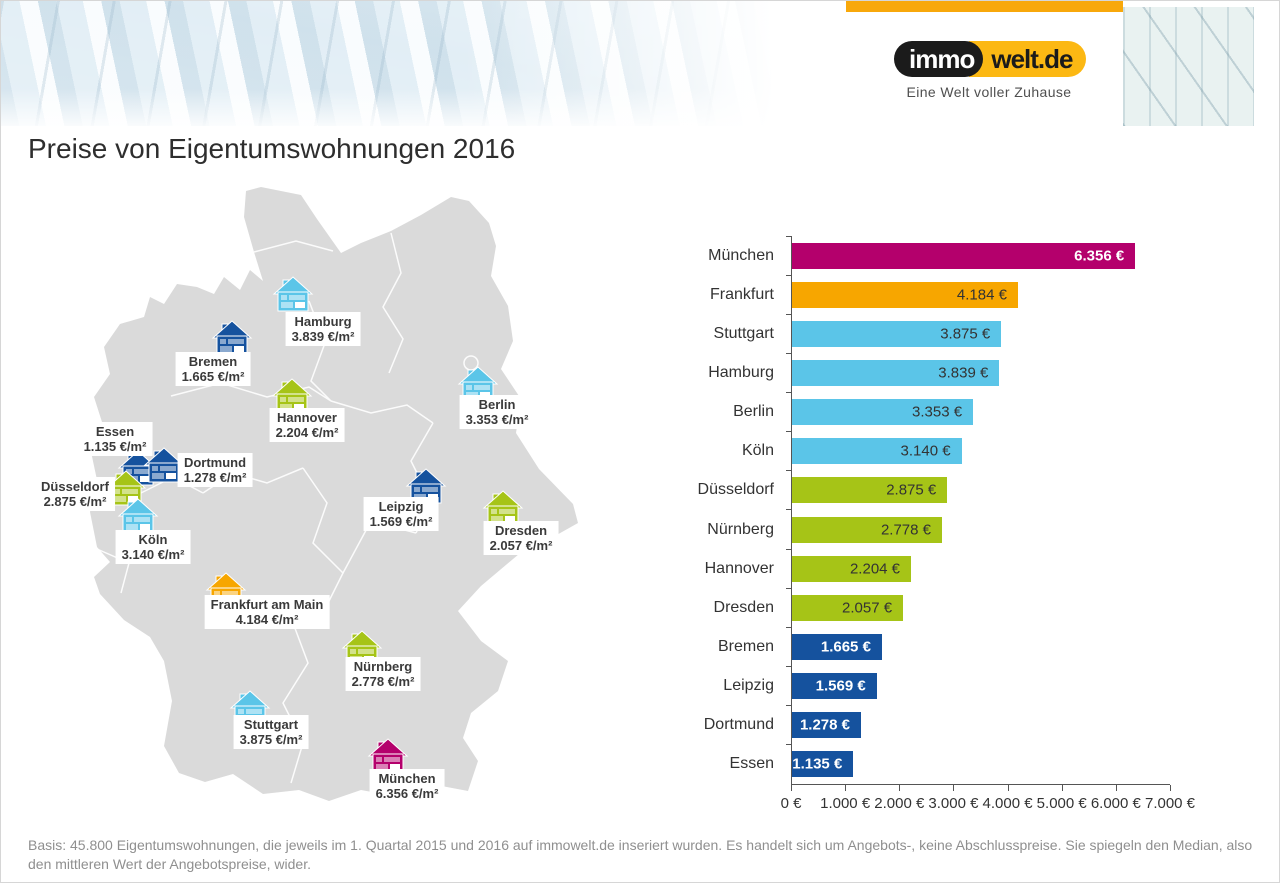  Describe the element at coordinates (757, 451) in the screenshot. I see `bar-category-label: Köln` at that location.